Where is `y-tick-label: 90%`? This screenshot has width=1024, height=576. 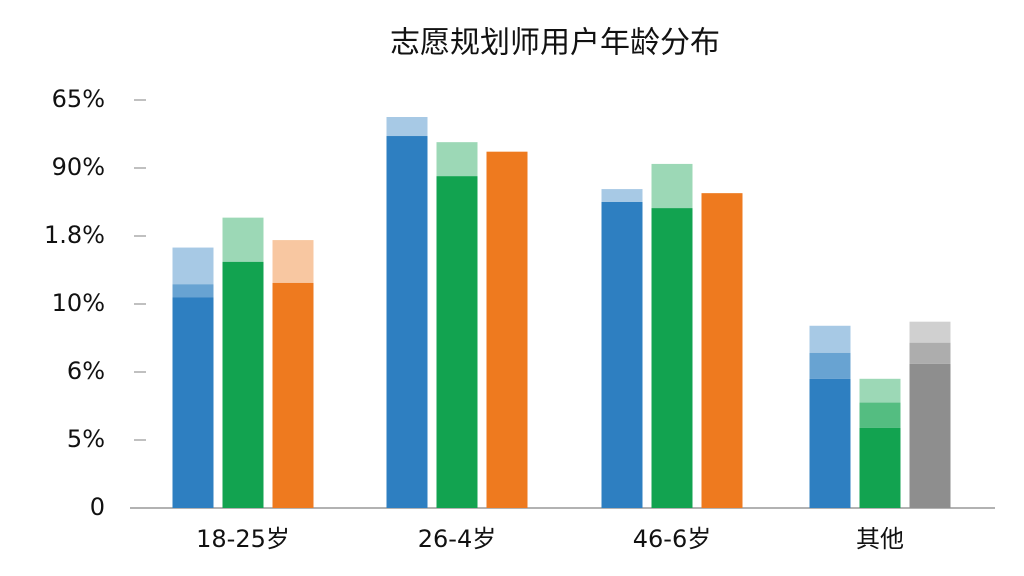
y-tick-label: 90% is located at coordinates (78, 167).